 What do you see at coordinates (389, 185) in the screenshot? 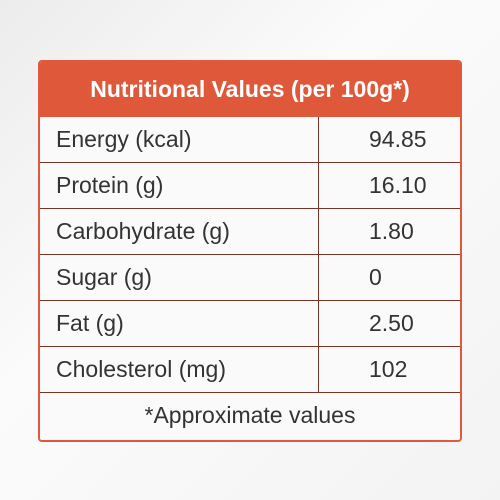
I see `nutrient-value: 16.10` at bounding box center [389, 185].